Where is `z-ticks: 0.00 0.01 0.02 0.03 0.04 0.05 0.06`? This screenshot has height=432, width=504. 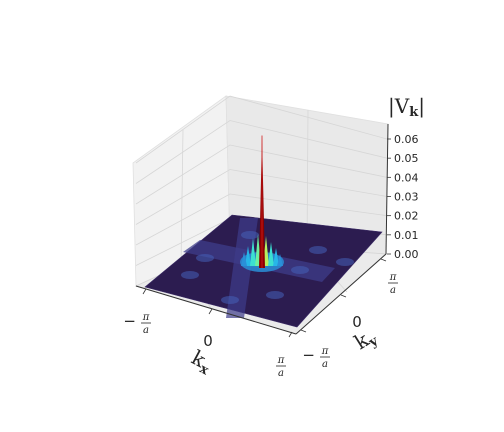 z-ticks: 0.00 0.01 0.02 0.03 0.04 0.05 0.06 is located at coordinates (403, 197).